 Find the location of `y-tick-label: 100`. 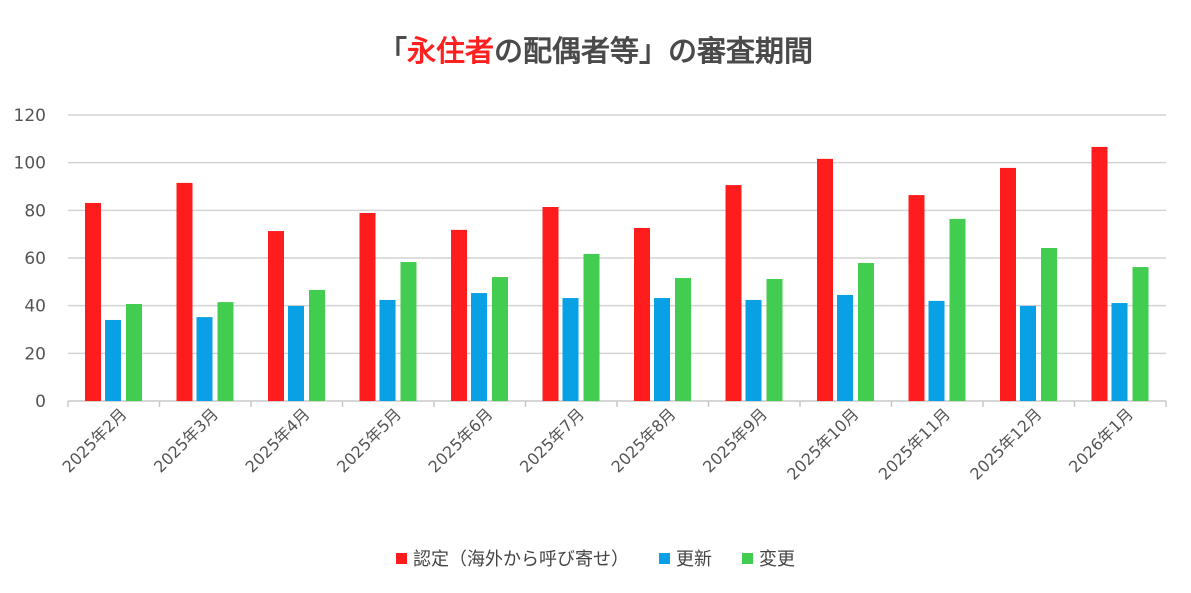

y-tick-label: 100 is located at coordinates (30, 164).